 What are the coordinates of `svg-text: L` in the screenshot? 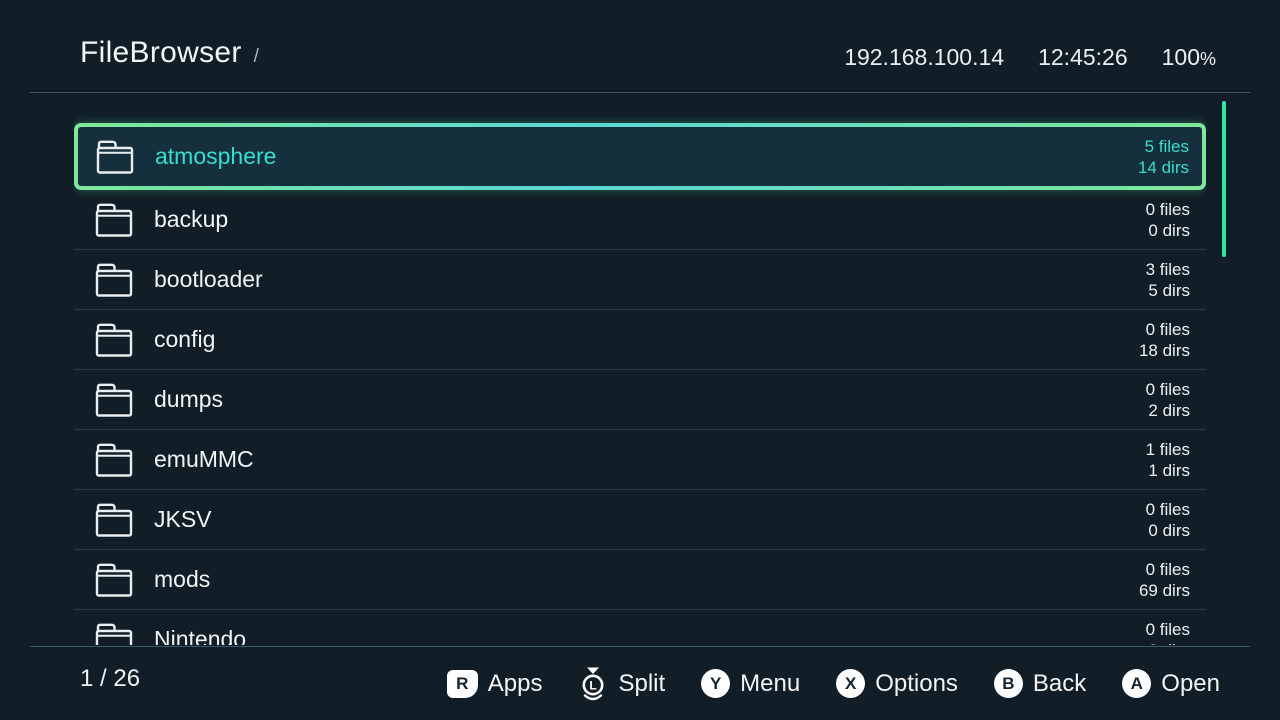 It's located at (593, 685).